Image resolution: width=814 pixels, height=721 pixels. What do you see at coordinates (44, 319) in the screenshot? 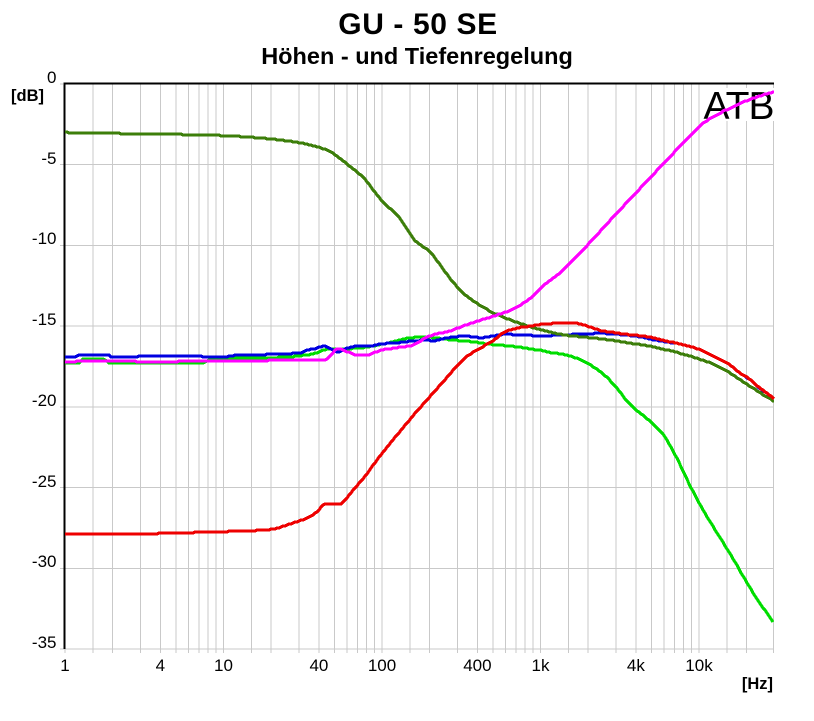
I see `svg-text: -15` at bounding box center [44, 319].